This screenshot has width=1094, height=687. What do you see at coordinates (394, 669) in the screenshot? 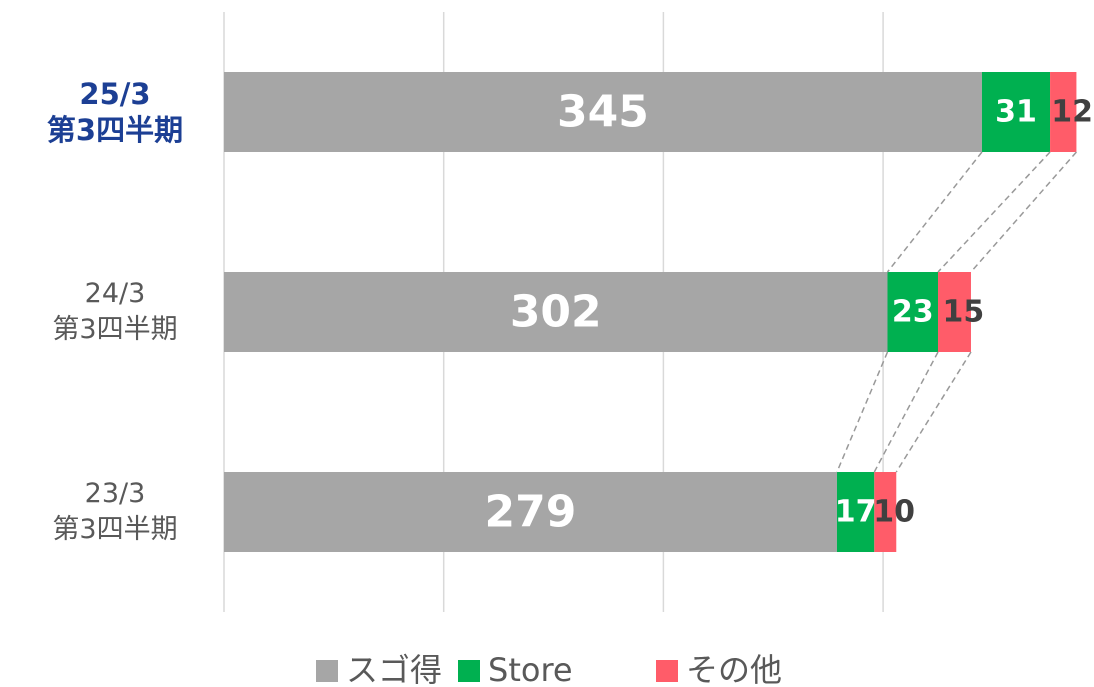
I see `legend-label: スゴ得` at bounding box center [394, 669].